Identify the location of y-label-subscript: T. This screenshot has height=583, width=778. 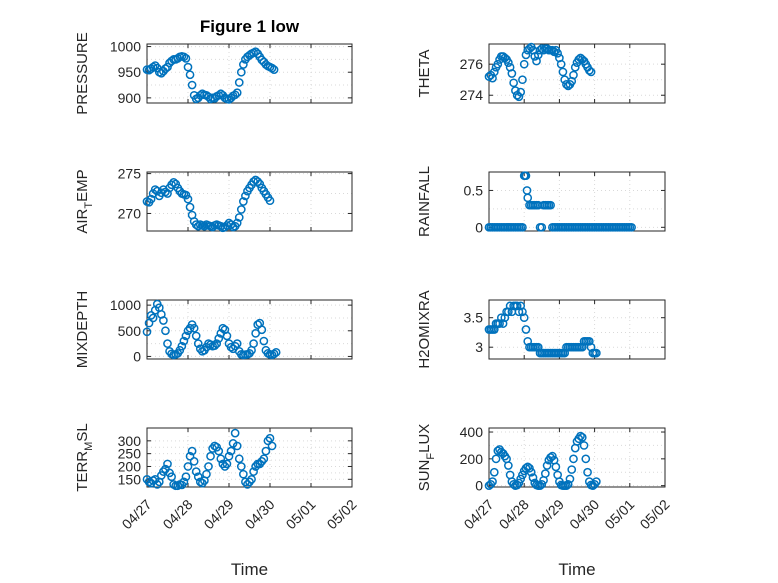
(89, 205).